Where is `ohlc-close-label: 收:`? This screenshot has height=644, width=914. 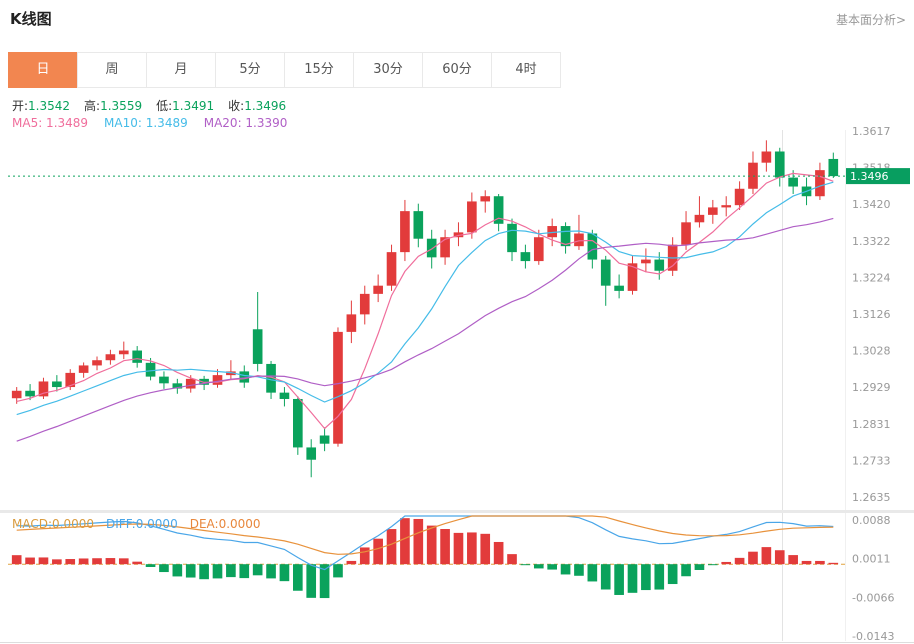
ohlc-close-label: 收: is located at coordinates (236, 106).